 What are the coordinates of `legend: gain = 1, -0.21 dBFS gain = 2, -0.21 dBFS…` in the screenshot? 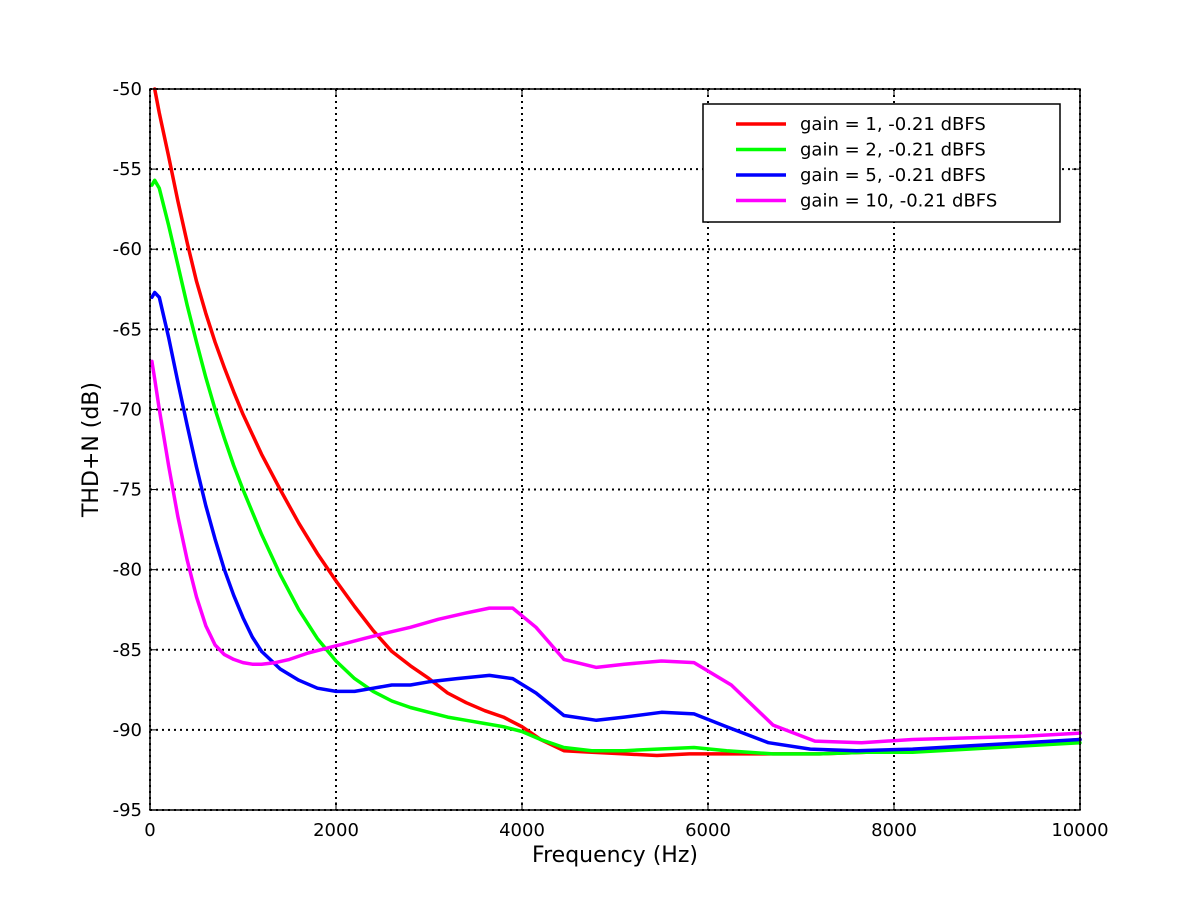 It's located at (881, 163).